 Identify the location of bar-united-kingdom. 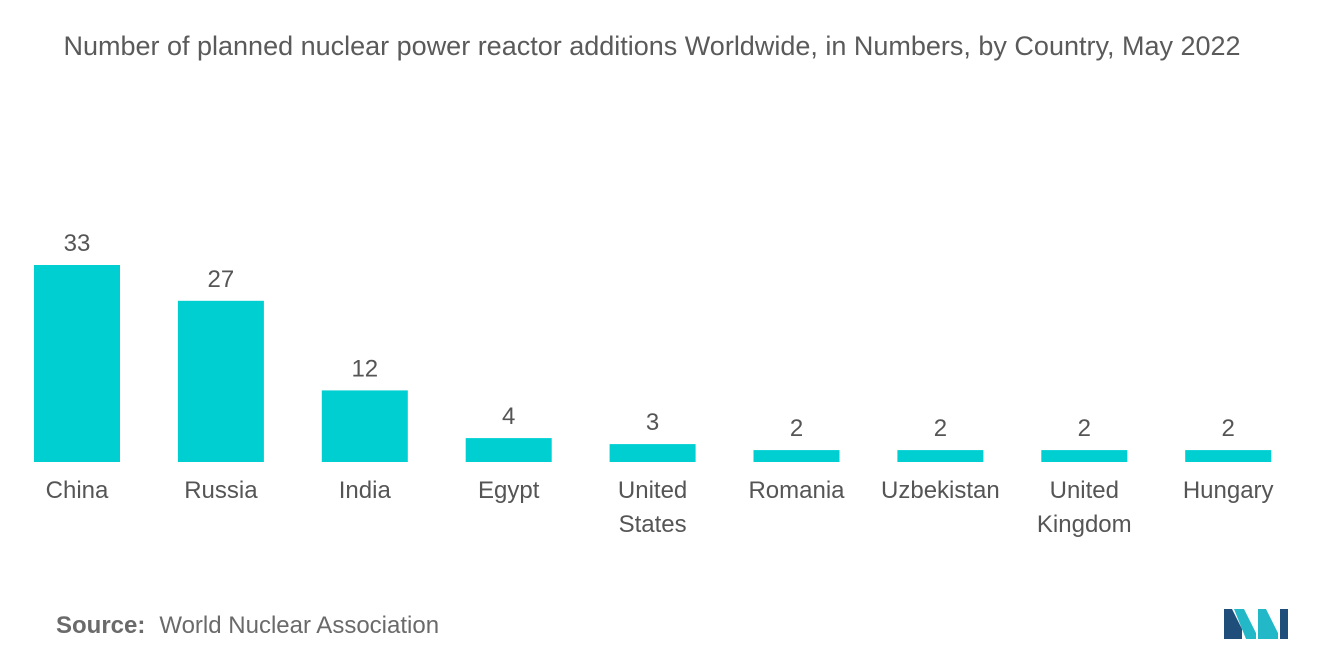
(1084, 456).